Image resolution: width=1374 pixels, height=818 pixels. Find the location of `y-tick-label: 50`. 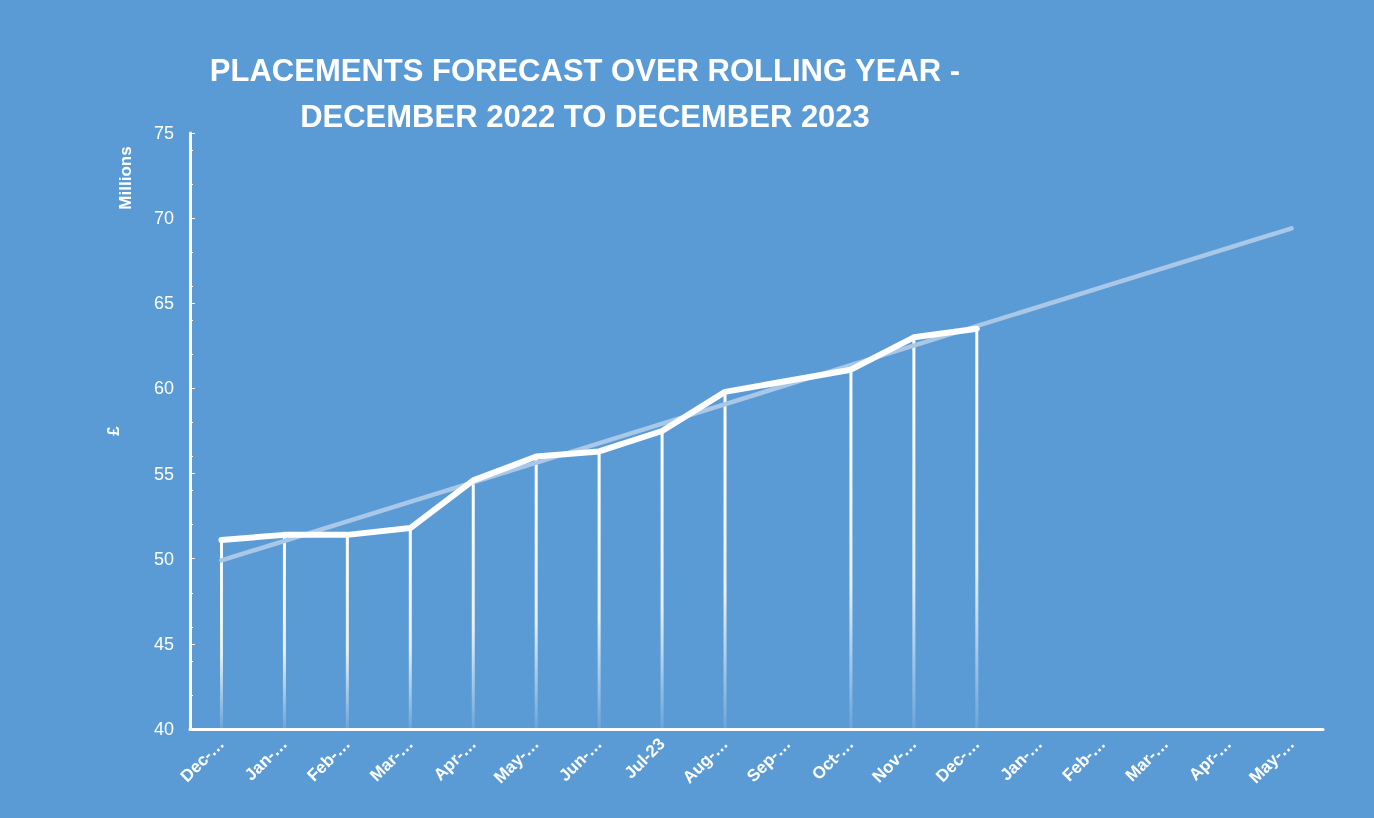

y-tick-label: 50 is located at coordinates (163, 558).